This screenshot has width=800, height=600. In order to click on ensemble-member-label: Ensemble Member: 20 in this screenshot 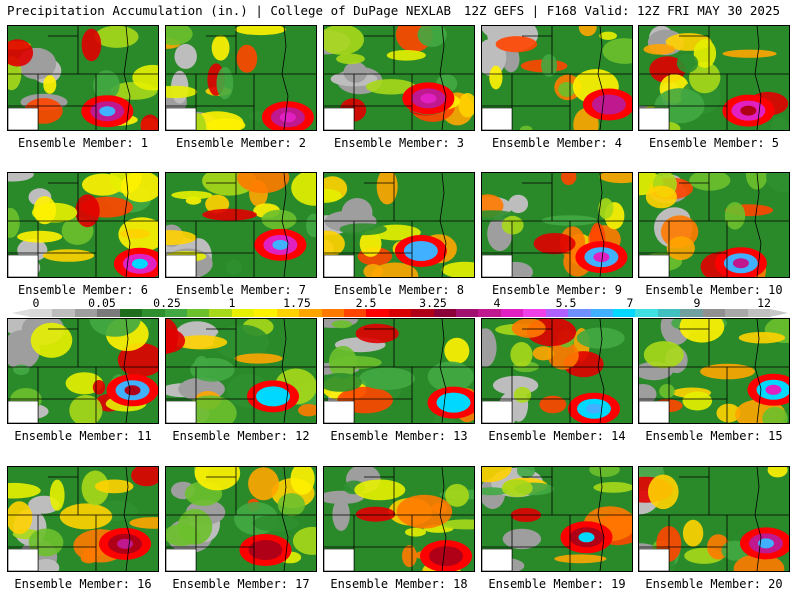, I will do `click(714, 584)`.